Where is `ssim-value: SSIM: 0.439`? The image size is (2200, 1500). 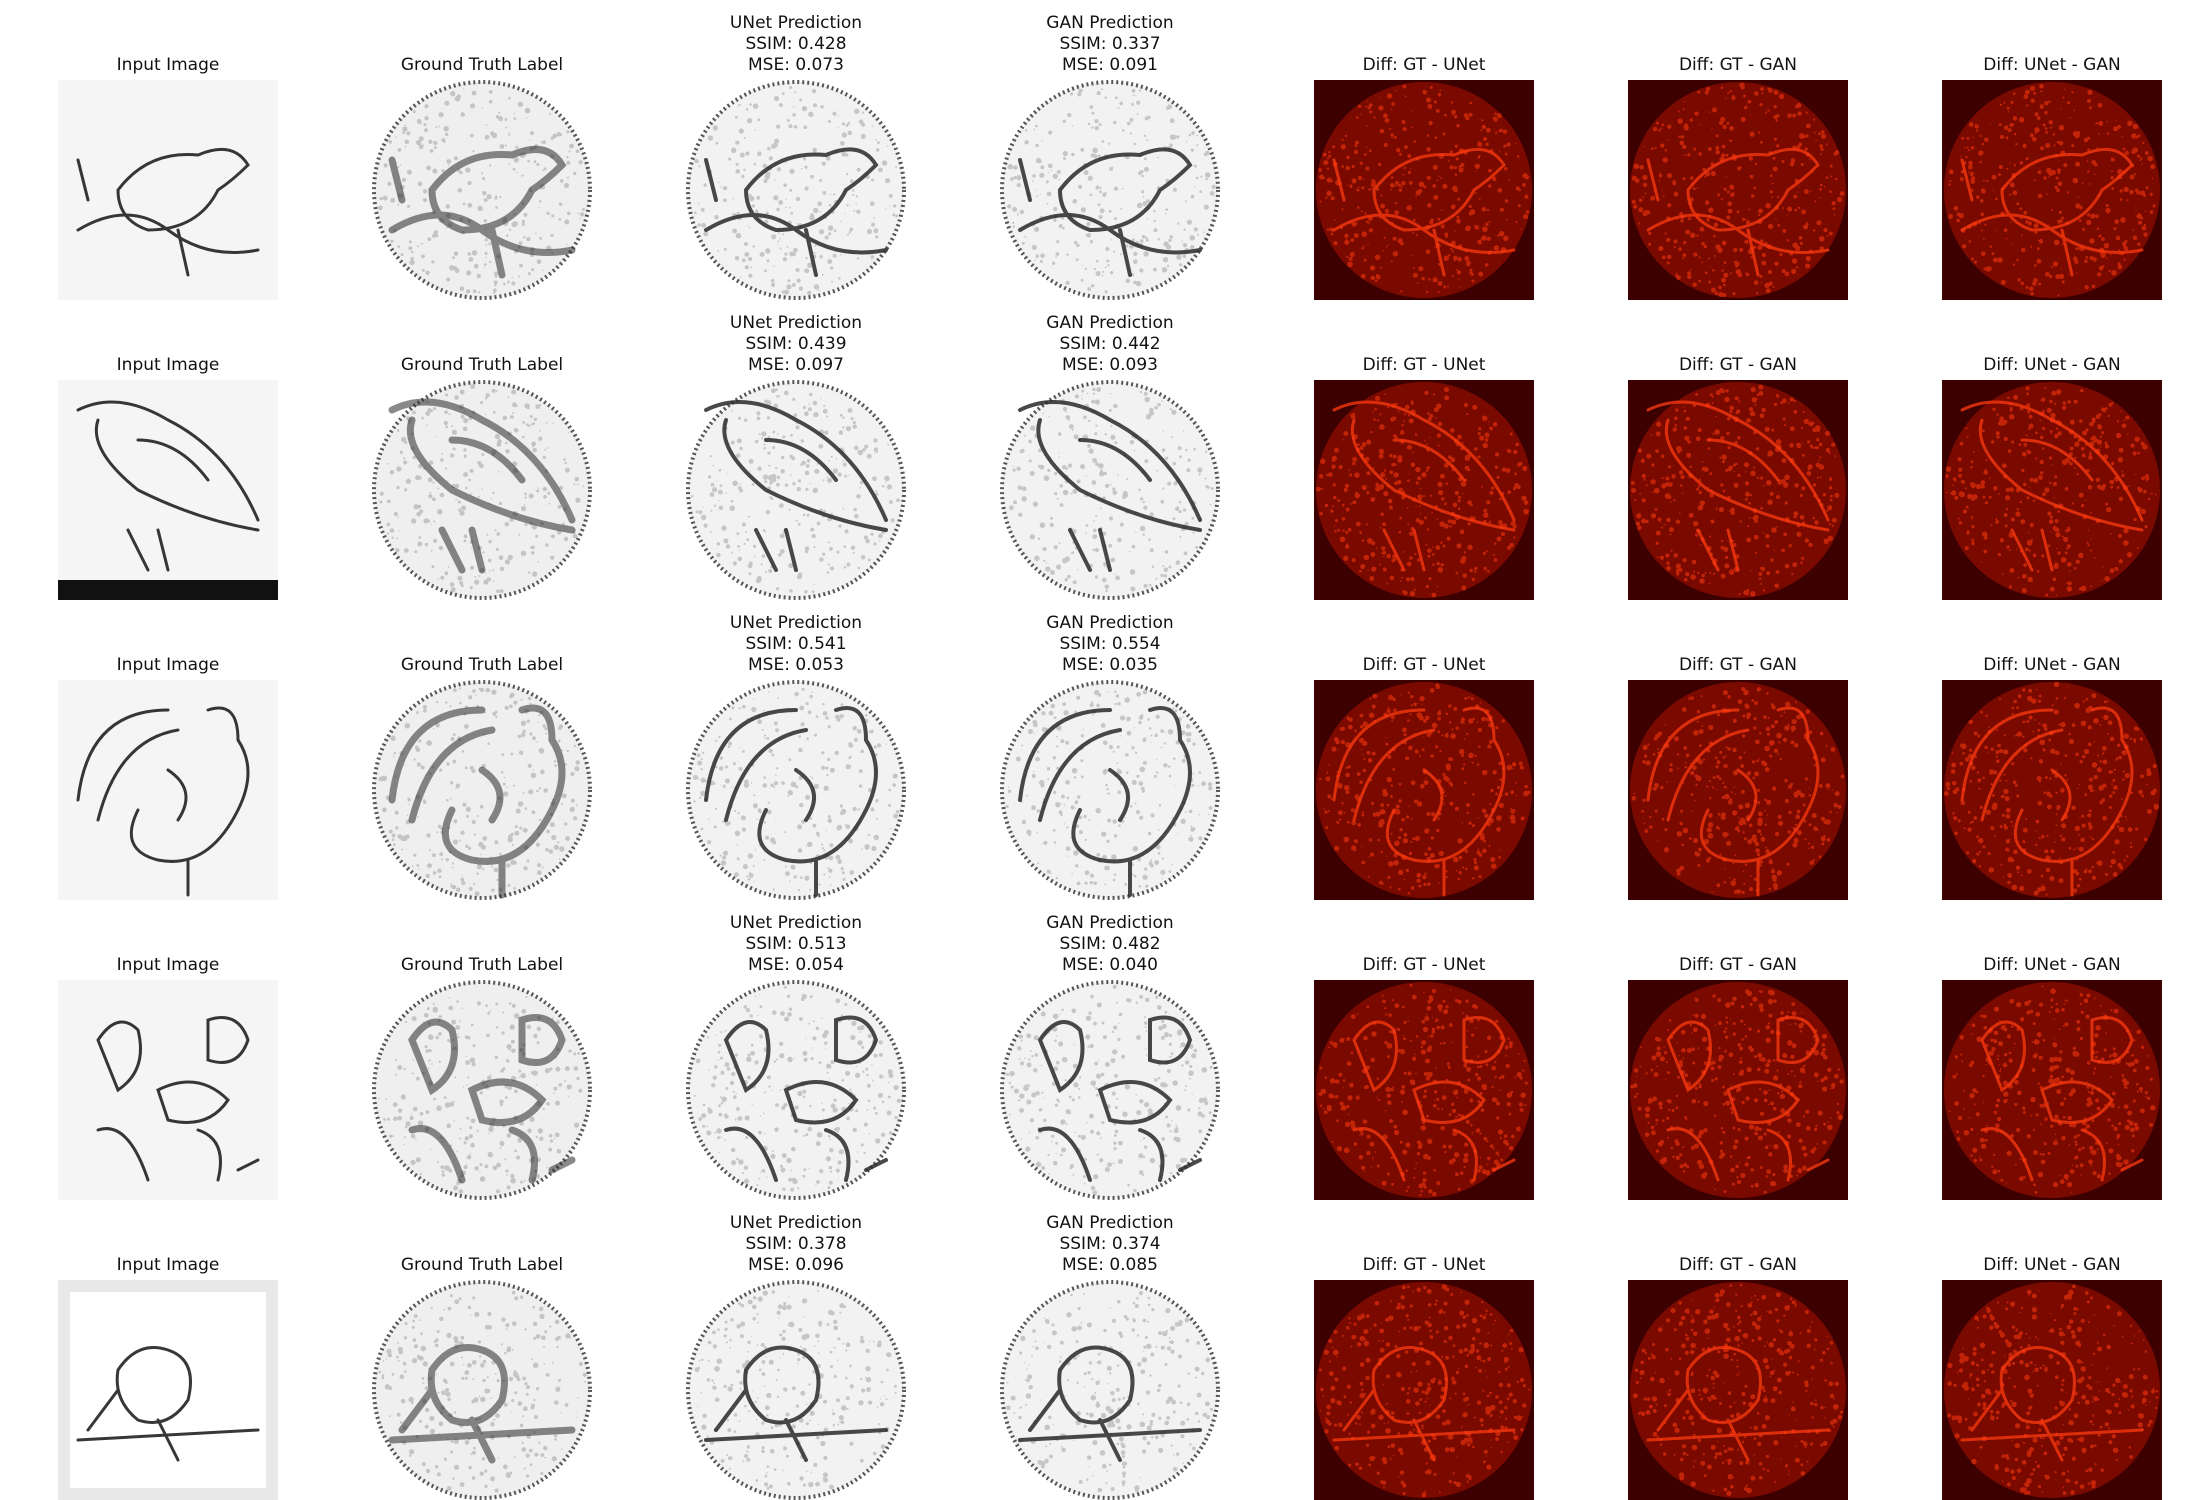
ssim-value: SSIM: 0.439 is located at coordinates (796, 344).